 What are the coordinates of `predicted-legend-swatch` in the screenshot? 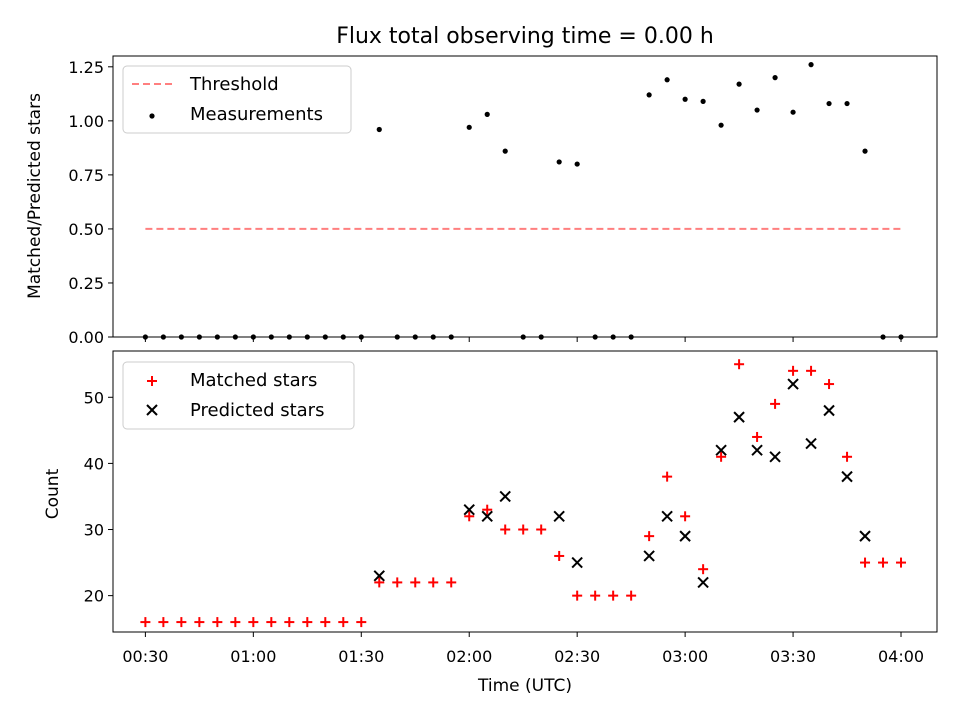 It's located at (152, 410).